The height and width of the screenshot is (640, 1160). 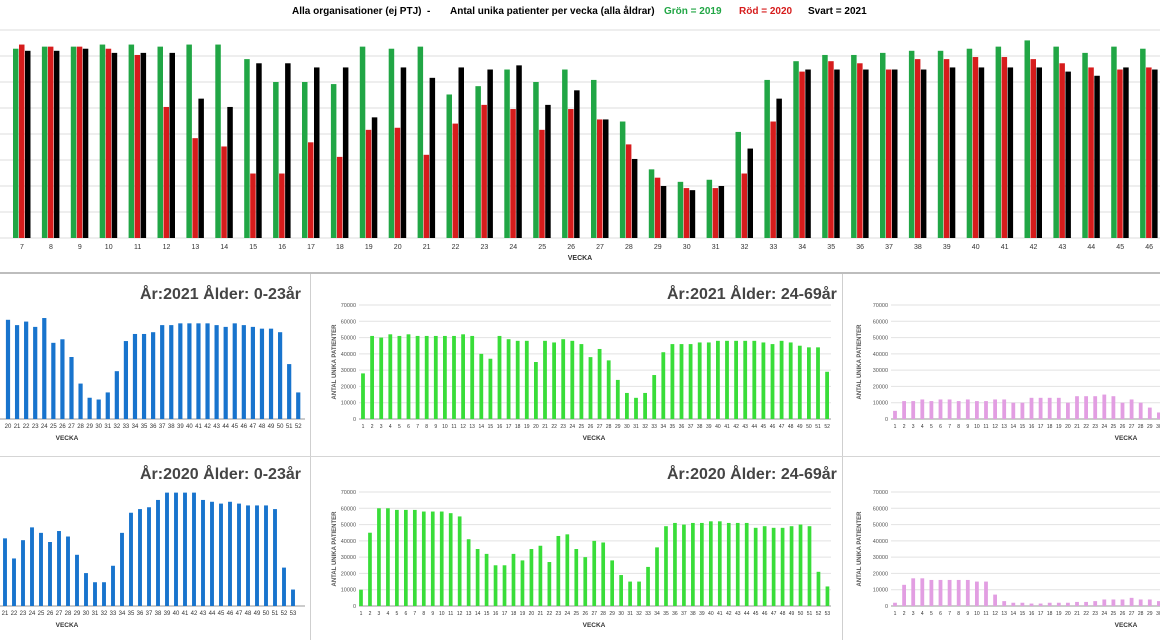 I want to click on x-tick-8: 8, so click(x=423, y=614).